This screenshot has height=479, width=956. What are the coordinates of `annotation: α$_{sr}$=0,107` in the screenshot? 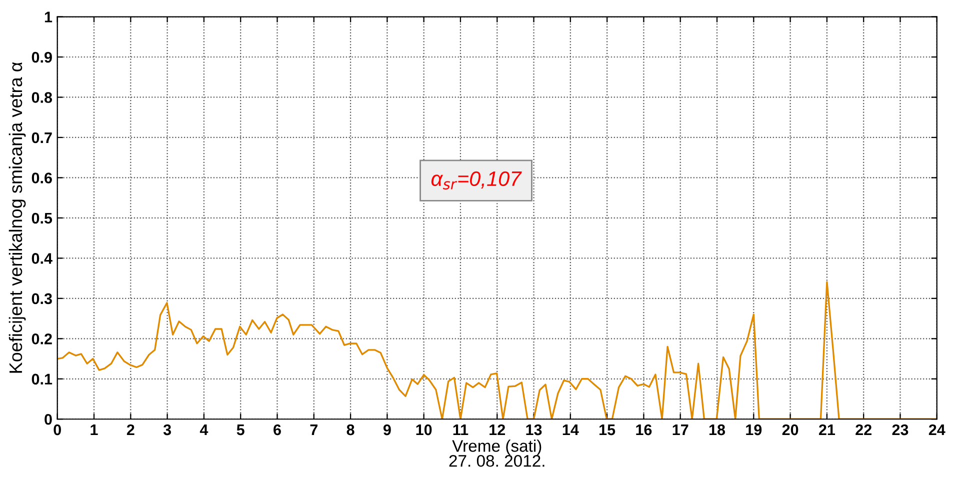 It's located at (476, 180).